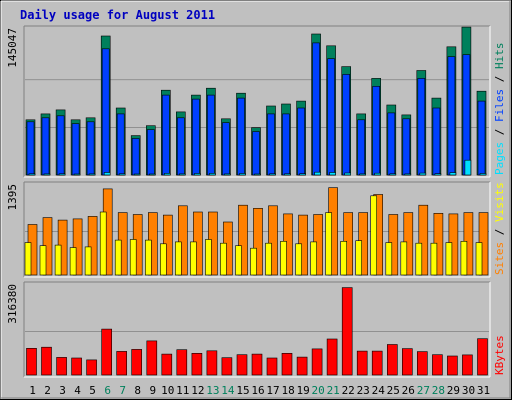  I want to click on panel-middle-legend-text: Sites / Visits, so click(499, 228).